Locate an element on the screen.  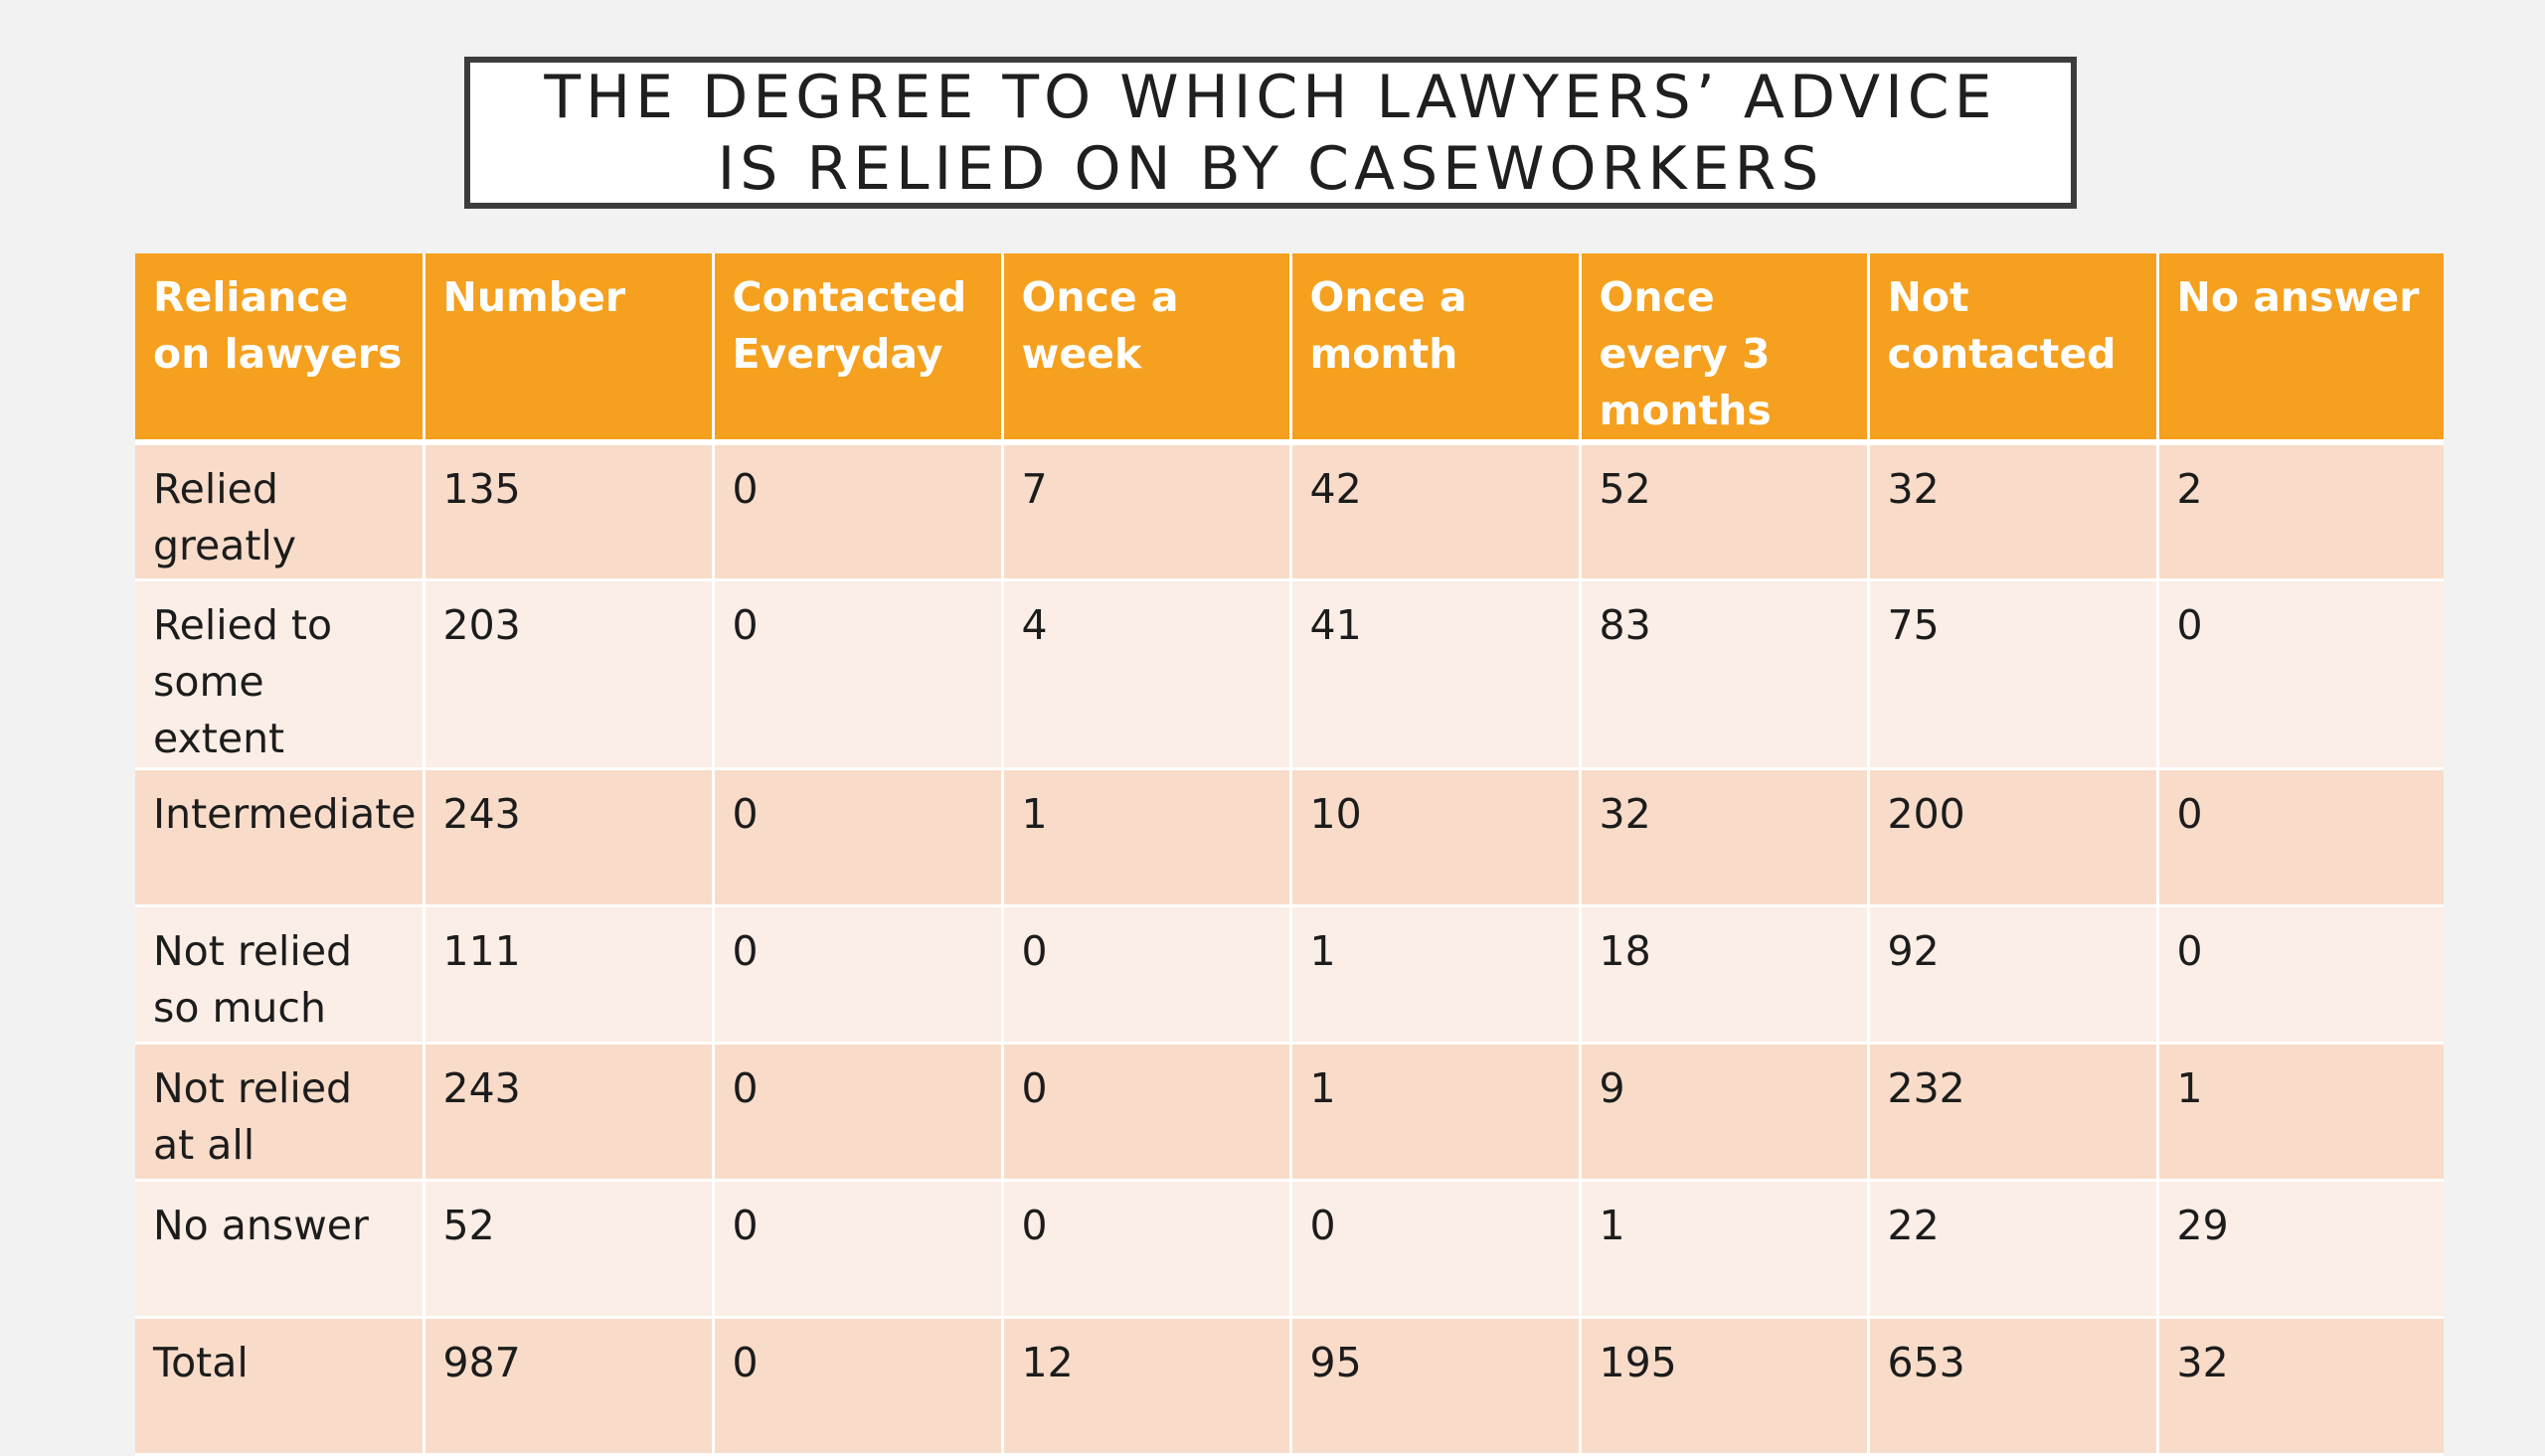
table-cell: 29 is located at coordinates (2300, 1249).